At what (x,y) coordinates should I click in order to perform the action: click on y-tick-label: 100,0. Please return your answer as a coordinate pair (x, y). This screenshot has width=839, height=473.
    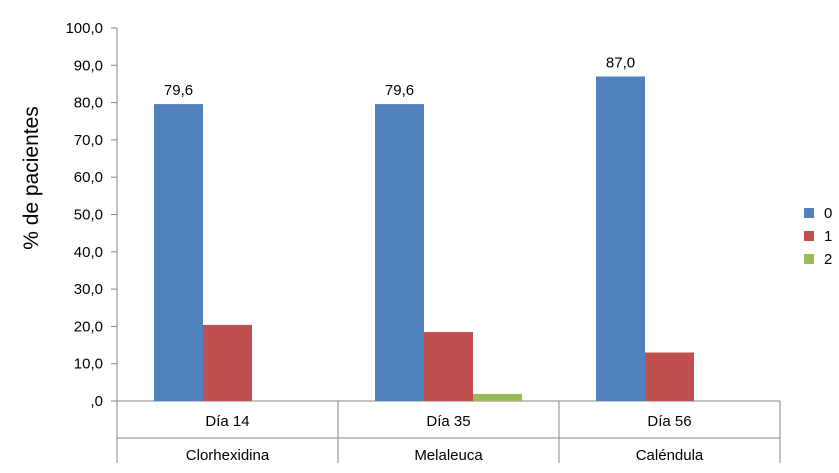
    Looking at the image, I should click on (84, 28).